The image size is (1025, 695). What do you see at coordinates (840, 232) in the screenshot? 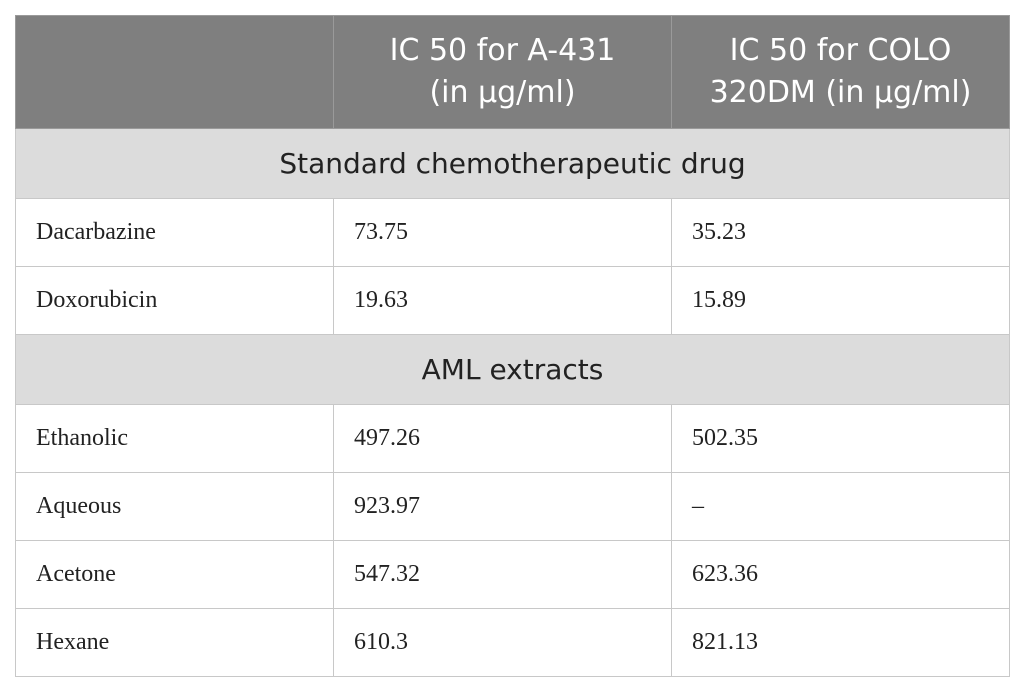
I see `row-colo-value: 35.23` at bounding box center [840, 232].